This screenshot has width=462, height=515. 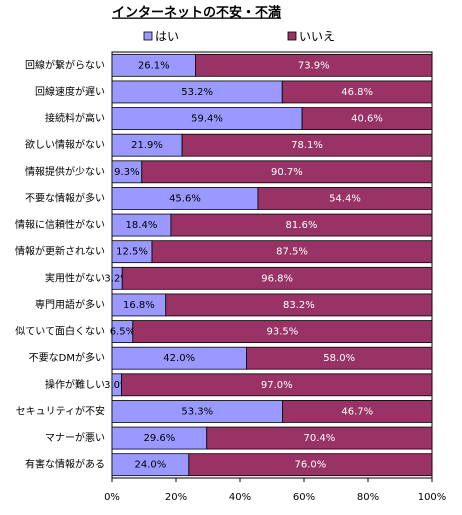 I want to click on data-label: 24.0%, so click(x=151, y=465).